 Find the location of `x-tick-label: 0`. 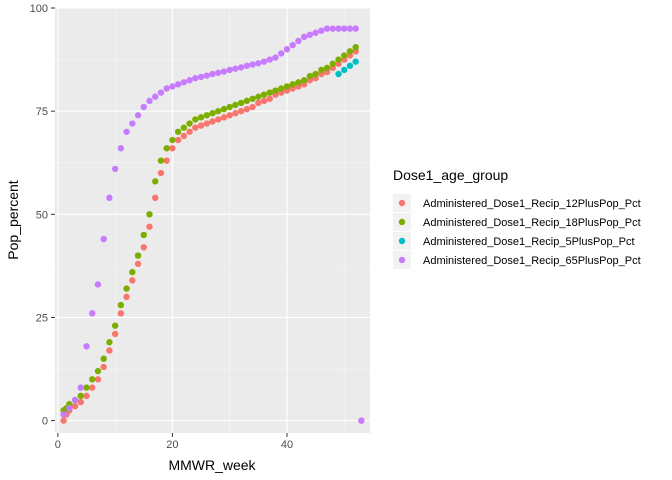

x-tick-label: 0 is located at coordinates (58, 445).